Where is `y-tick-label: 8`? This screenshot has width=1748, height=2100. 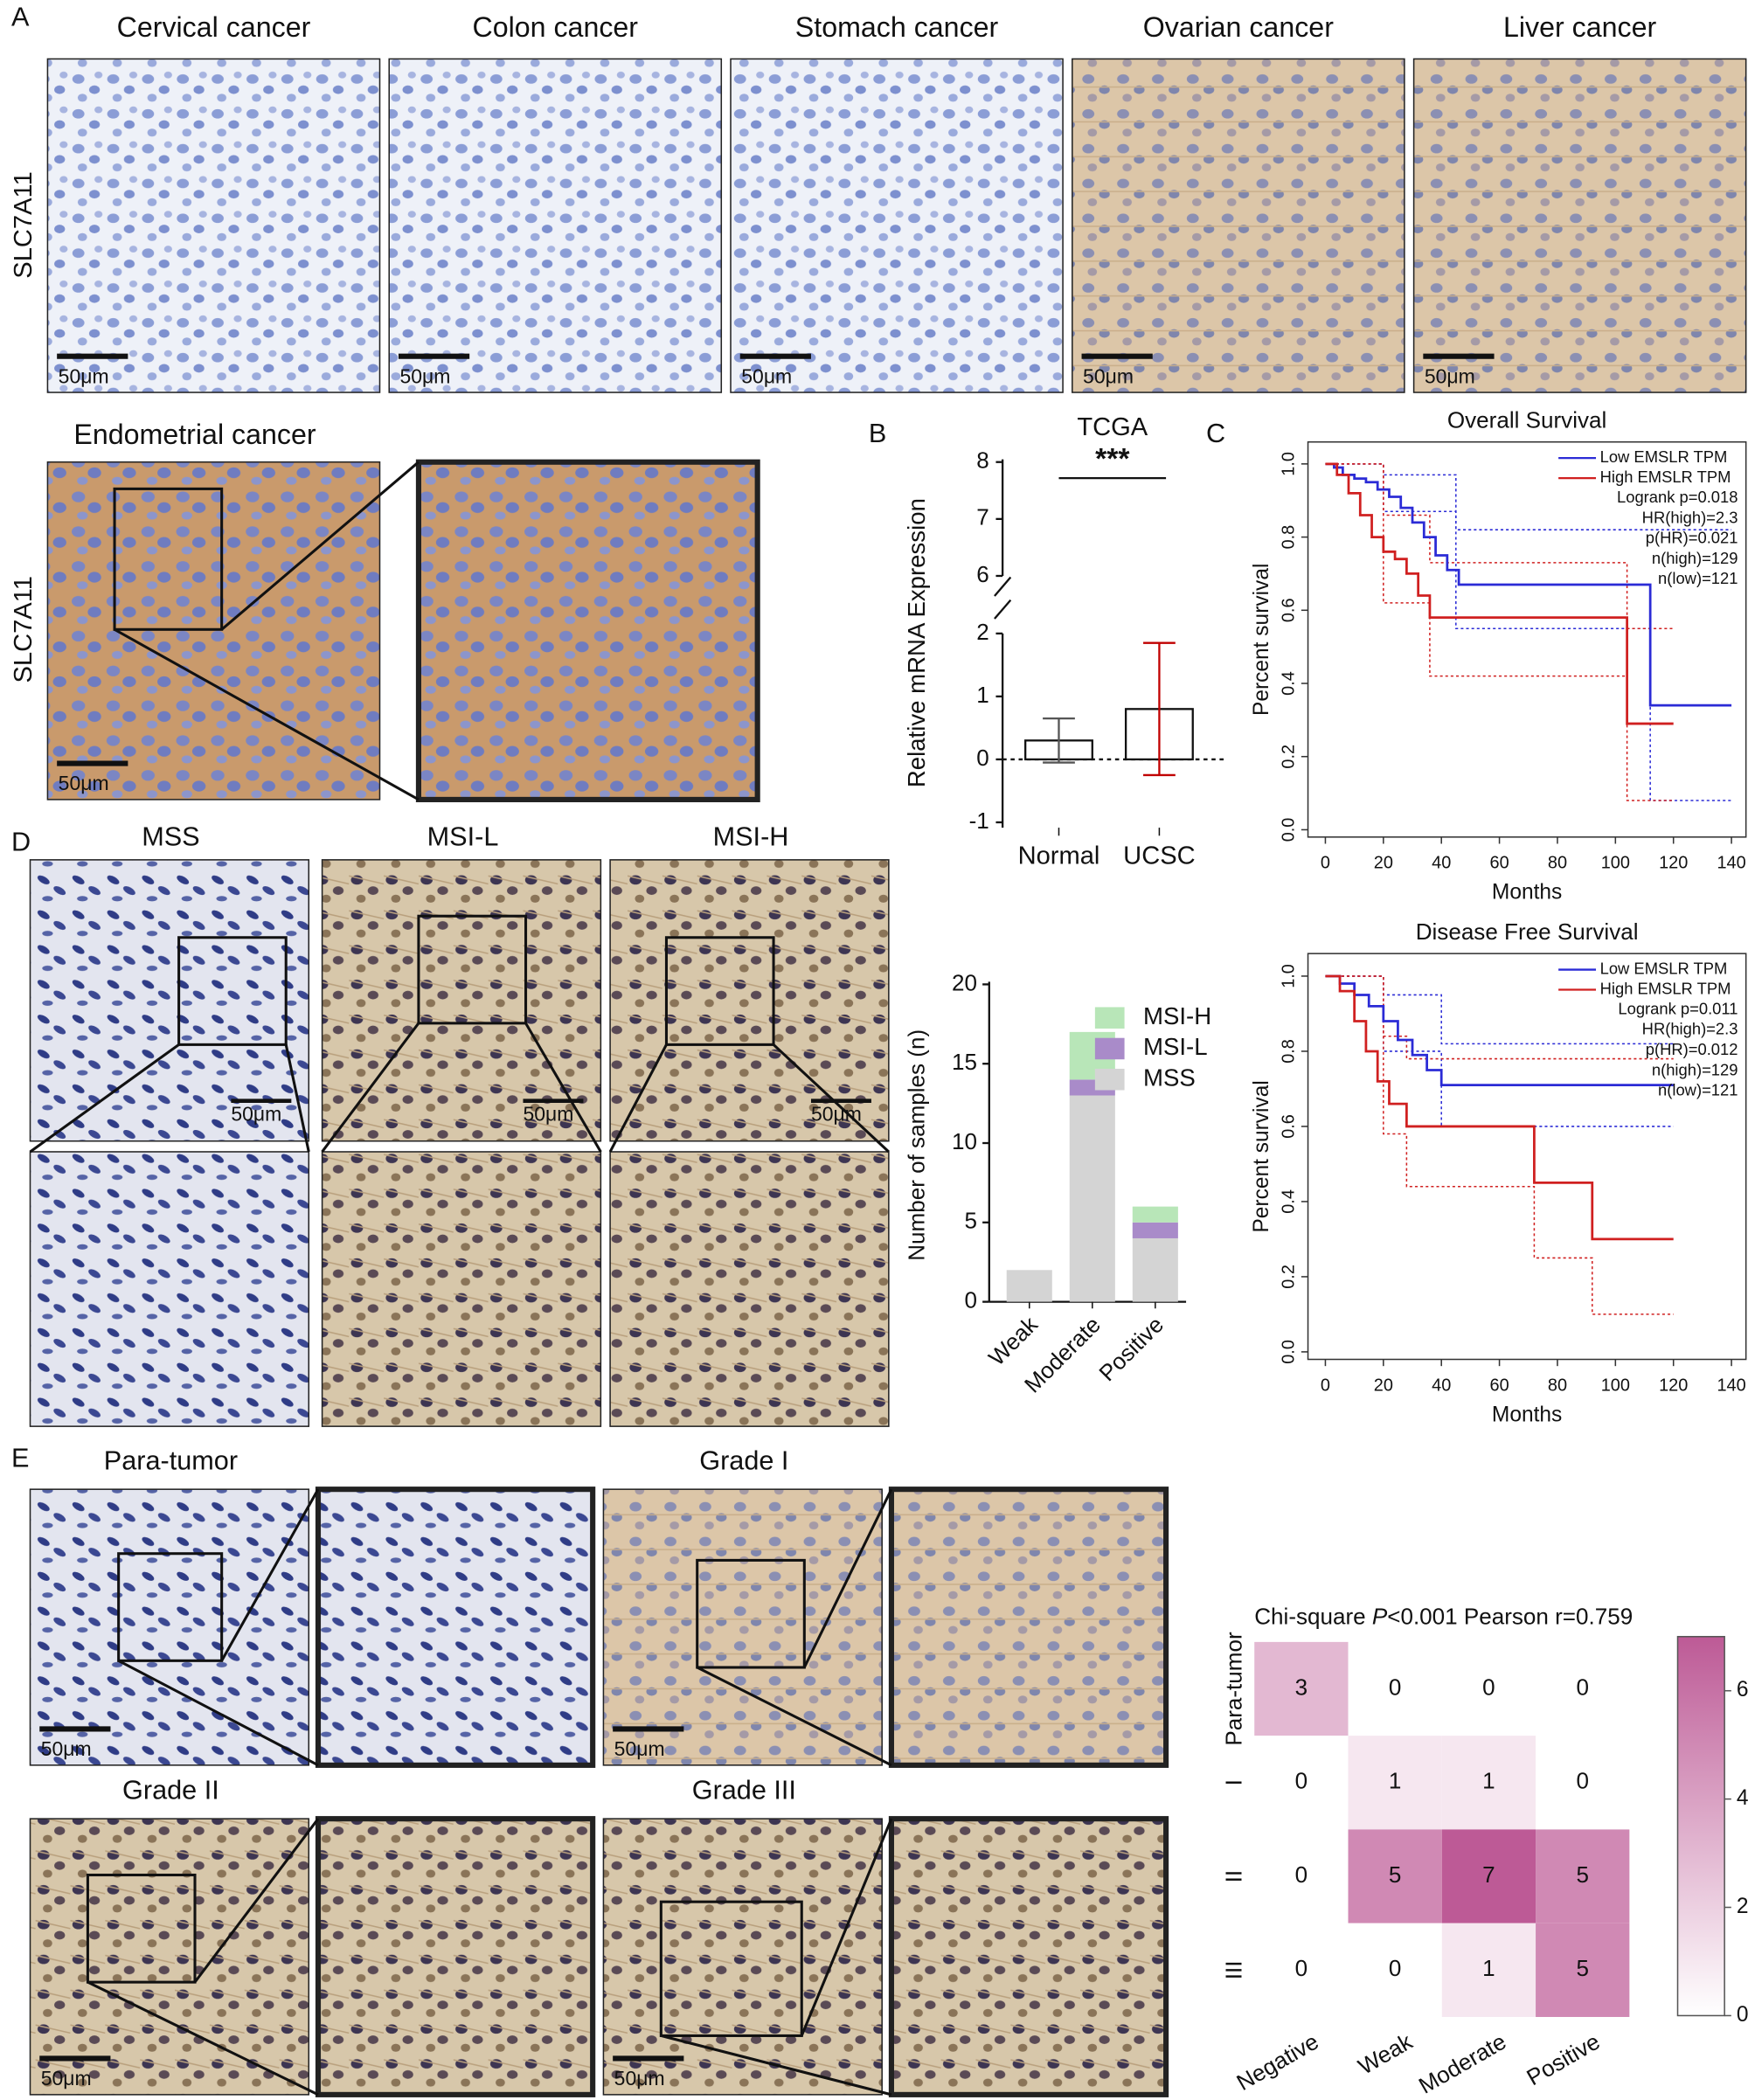 y-tick-label: 8 is located at coordinates (983, 460).